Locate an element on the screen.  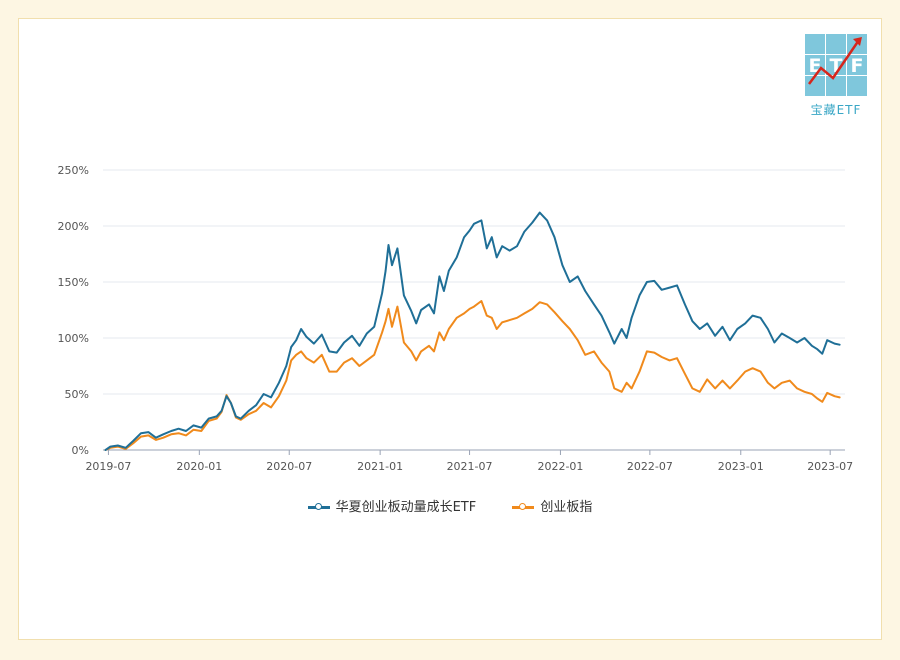
x-tick-label: 2021-07 is located at coordinates (470, 466).